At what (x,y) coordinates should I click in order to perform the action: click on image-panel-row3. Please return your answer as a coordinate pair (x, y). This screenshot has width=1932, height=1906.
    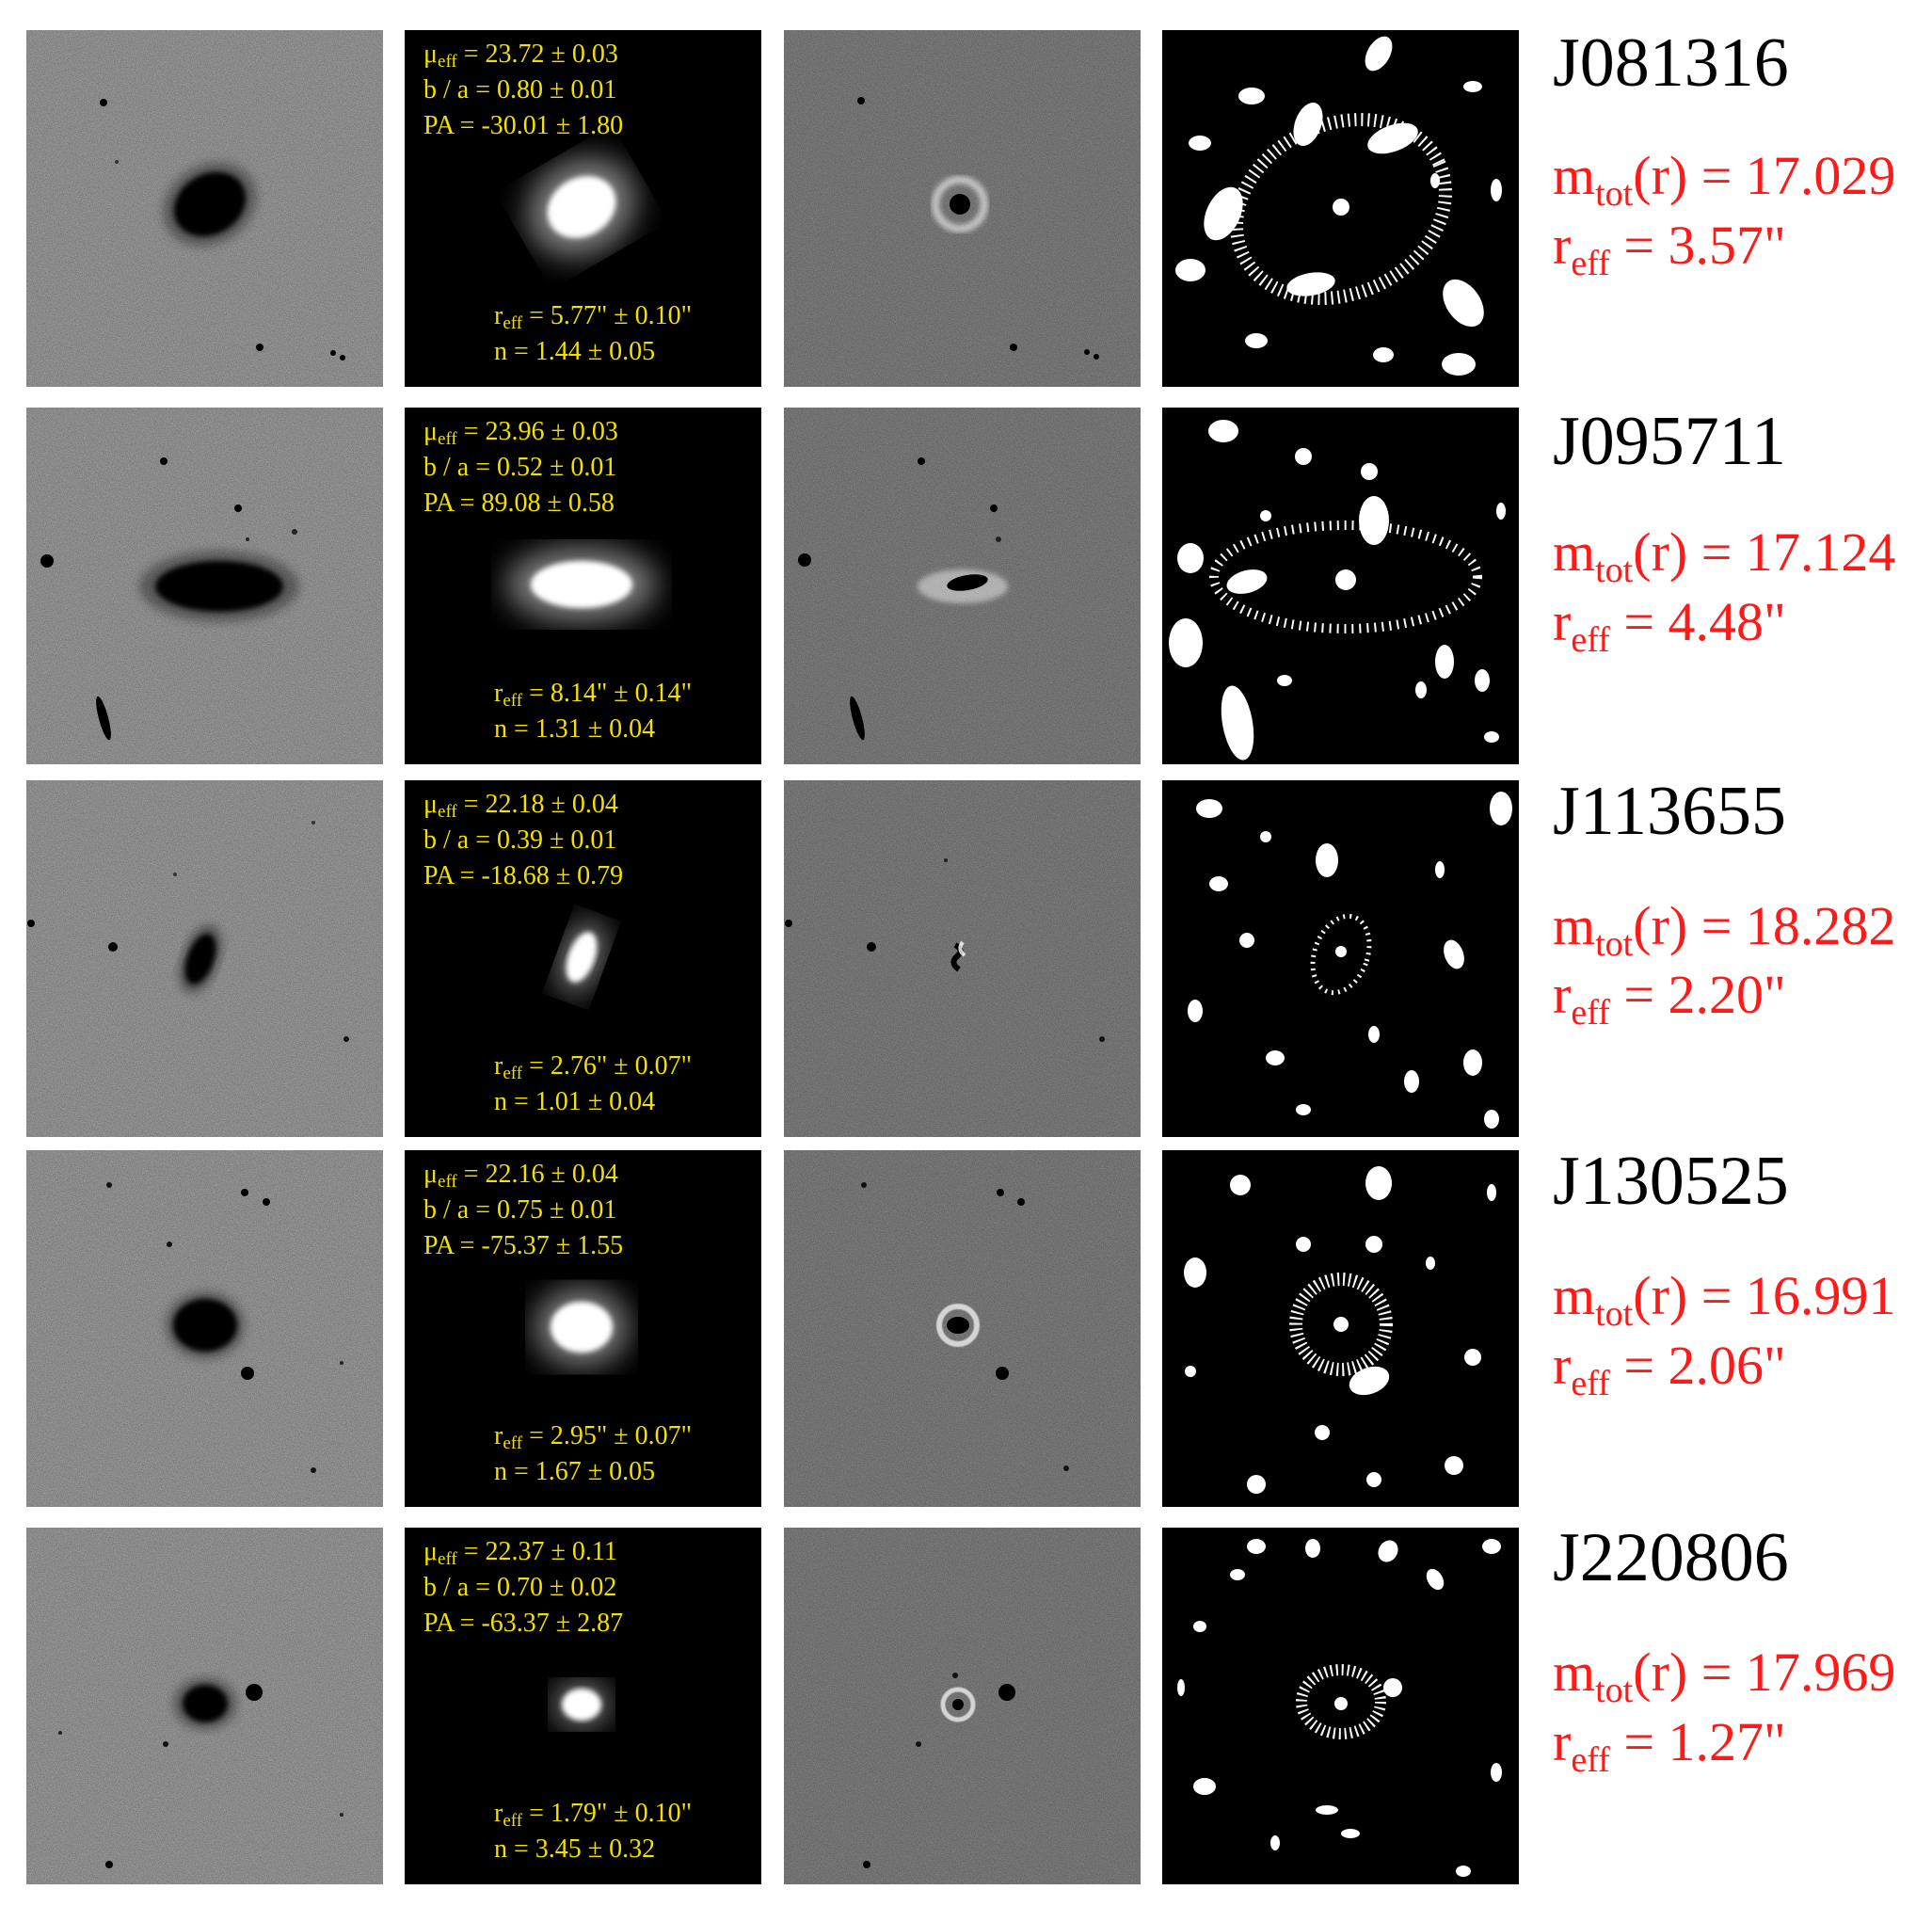
    Looking at the image, I should click on (204, 958).